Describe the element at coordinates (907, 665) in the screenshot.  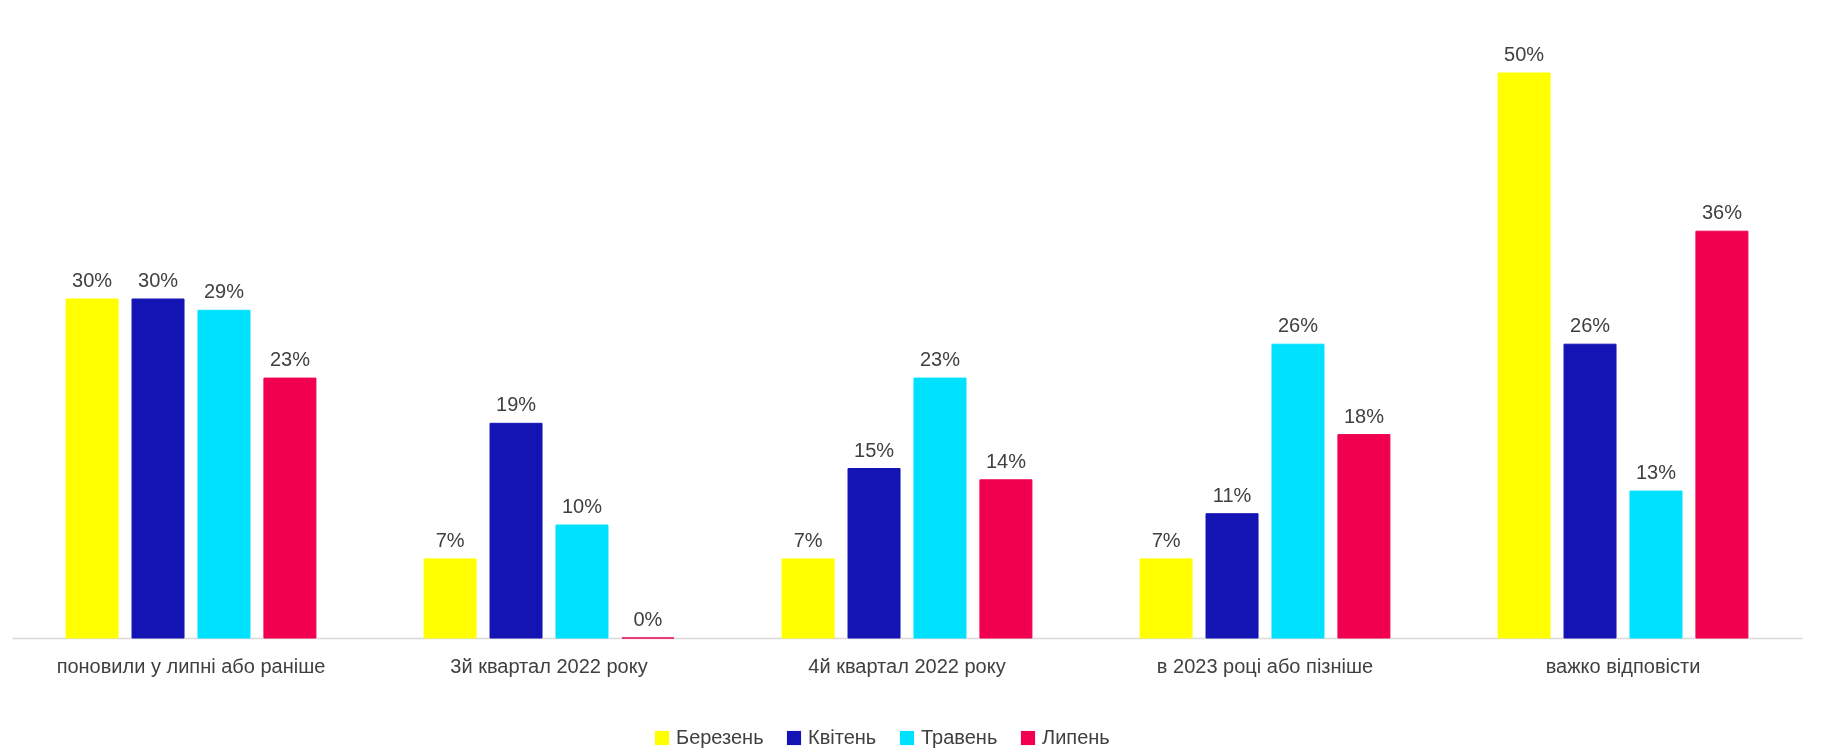
I see `x-tick-label: 4й квартал 2022 року` at that location.